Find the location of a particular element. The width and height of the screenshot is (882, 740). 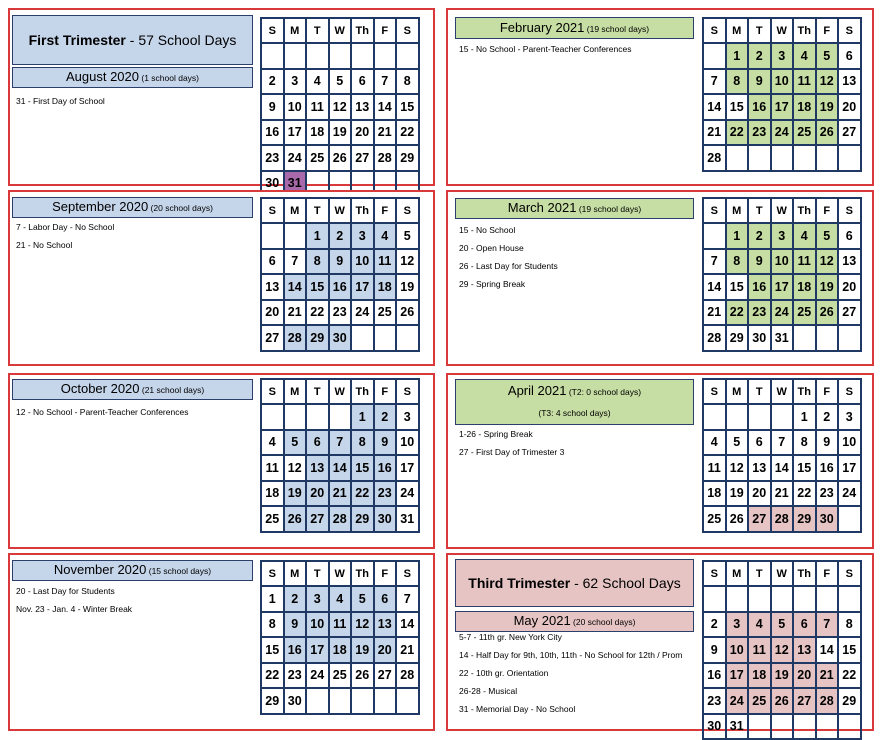

week-row: 20 21 22 23 24 25 26 is located at coordinates (340, 312).